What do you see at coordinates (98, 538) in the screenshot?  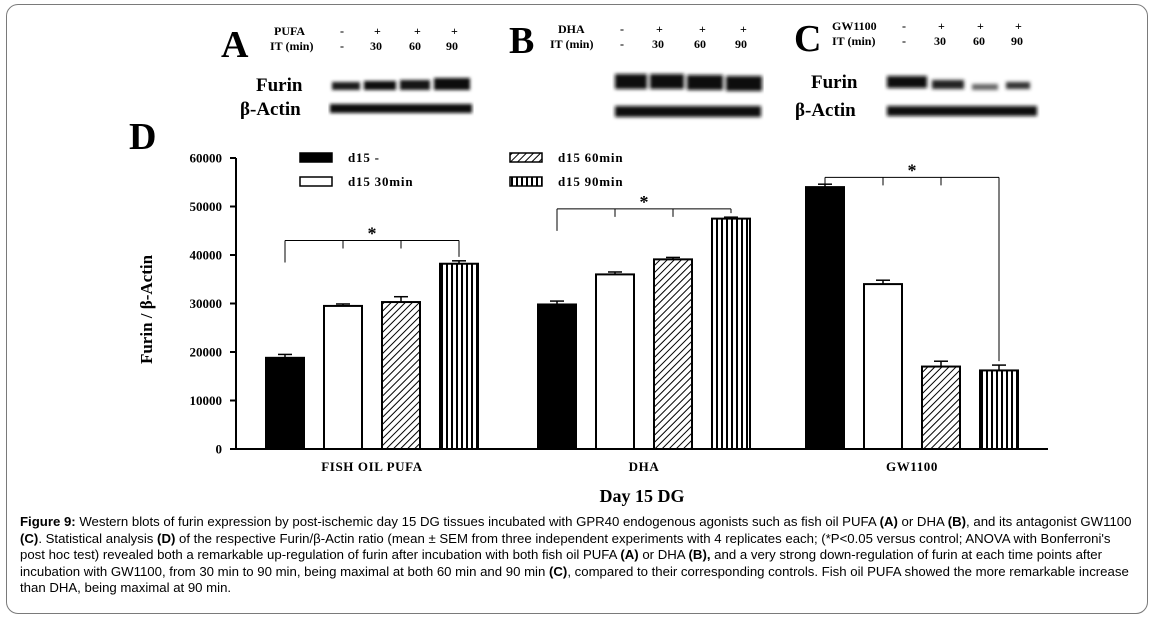 I see `caption-text: . Statistical analysis` at bounding box center [98, 538].